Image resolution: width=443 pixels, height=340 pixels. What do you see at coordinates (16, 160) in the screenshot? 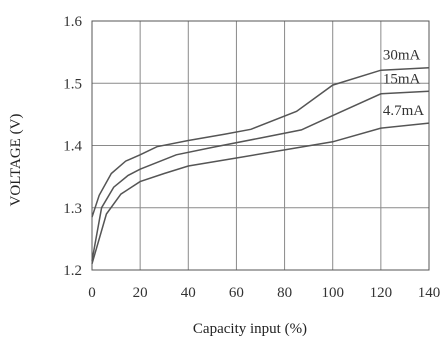
I see `y-axis-title: VOLTAGE (V)` at bounding box center [16, 160].